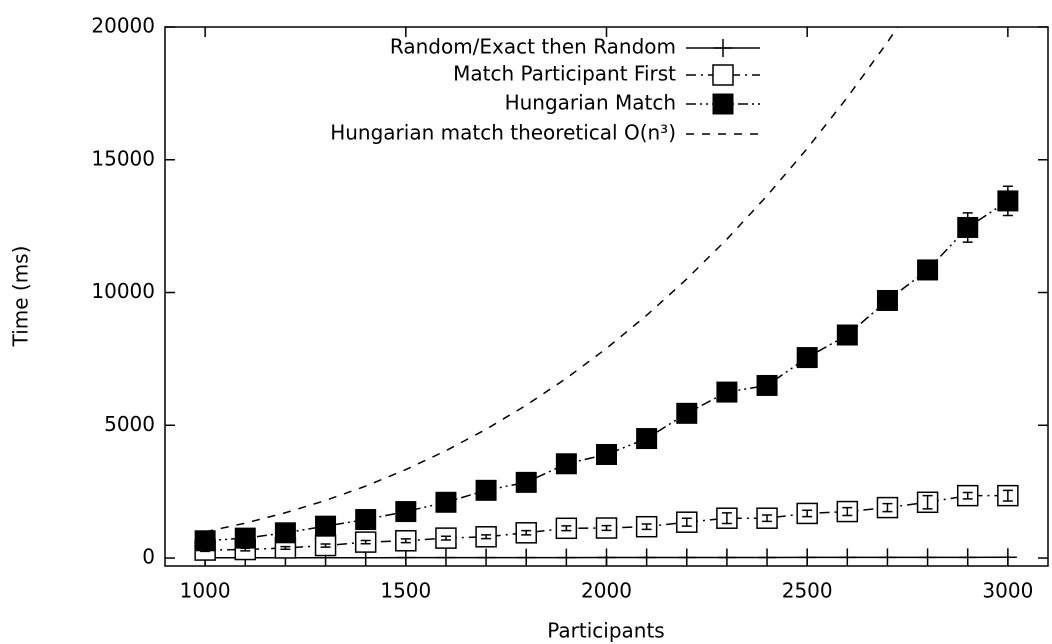 The height and width of the screenshot is (644, 1052). I want to click on y-tick-label: 0, so click(148, 557).